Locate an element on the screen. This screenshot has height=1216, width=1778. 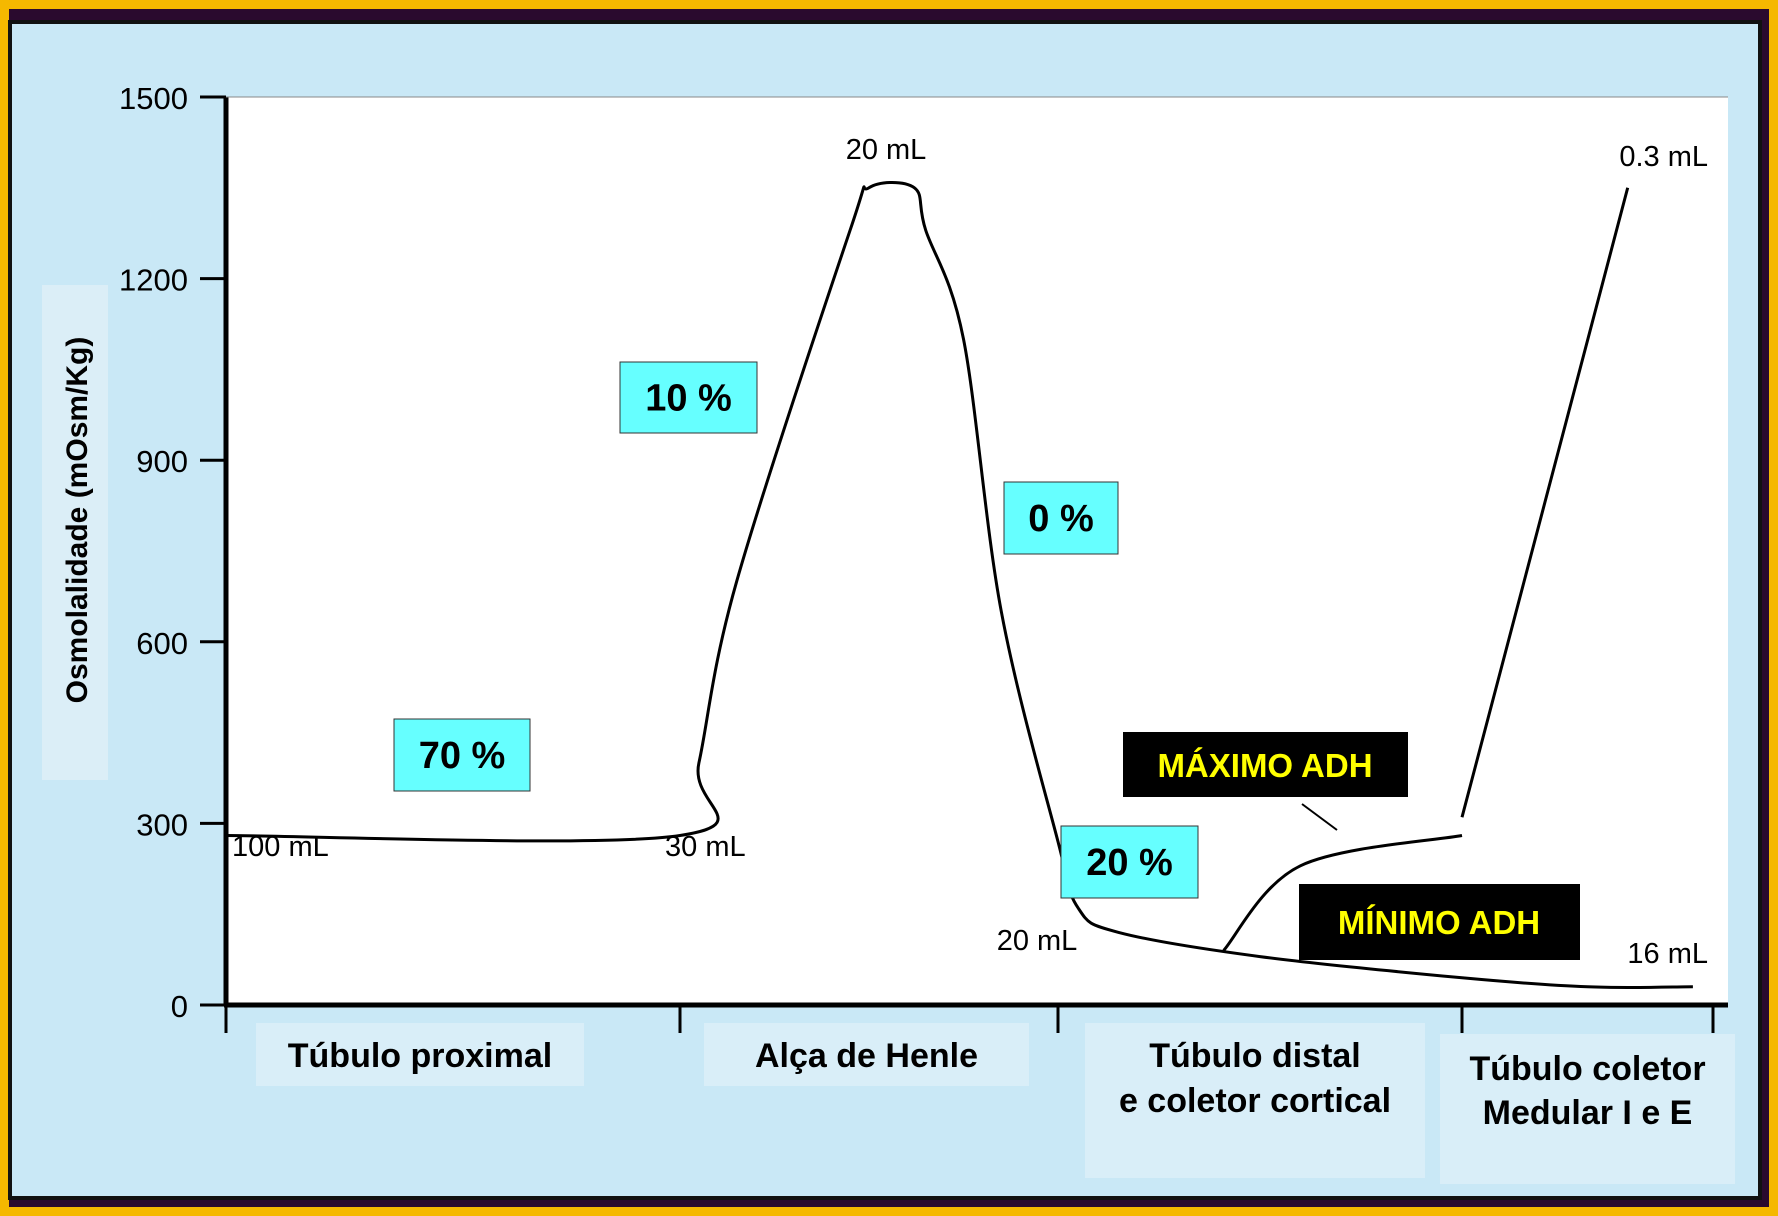
y-tick-label: 300 is located at coordinates (162, 824).